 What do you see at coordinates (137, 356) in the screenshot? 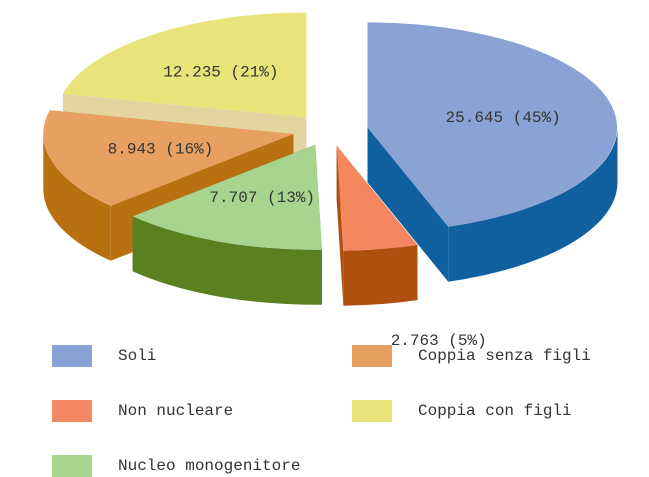
I see `legend-label: Soli` at bounding box center [137, 356].